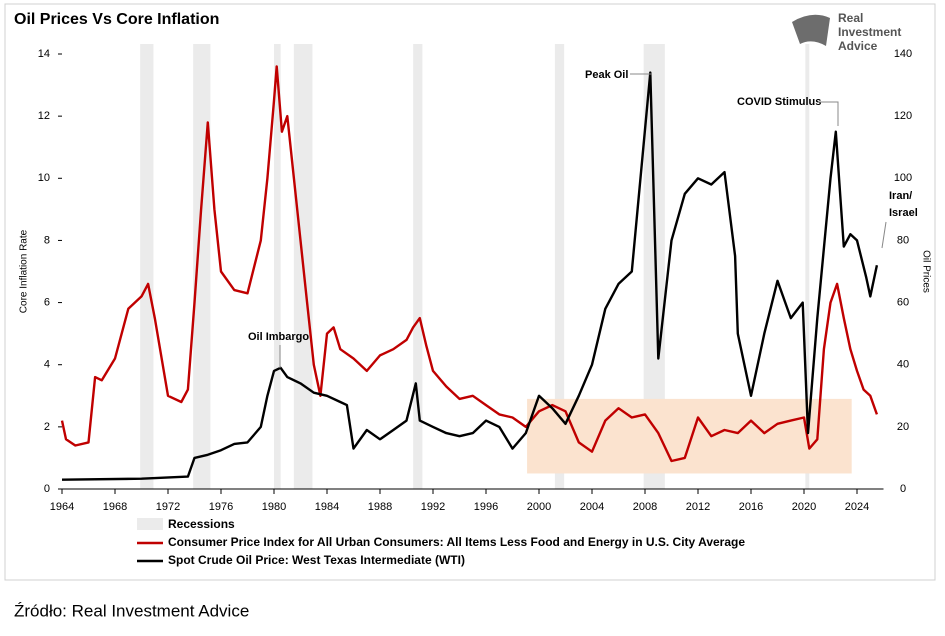 Image resolution: width=945 pixels, height=636 pixels. I want to click on x-tick-label: 2024, so click(857, 507).